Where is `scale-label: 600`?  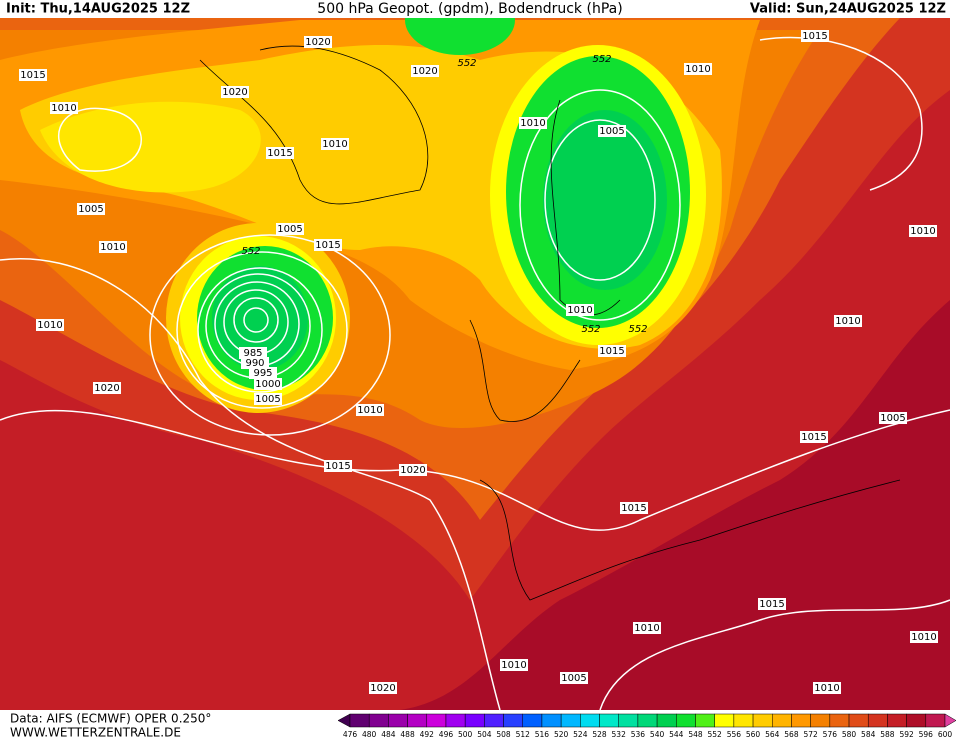
scale-label: 600 is located at coordinates (945, 734).